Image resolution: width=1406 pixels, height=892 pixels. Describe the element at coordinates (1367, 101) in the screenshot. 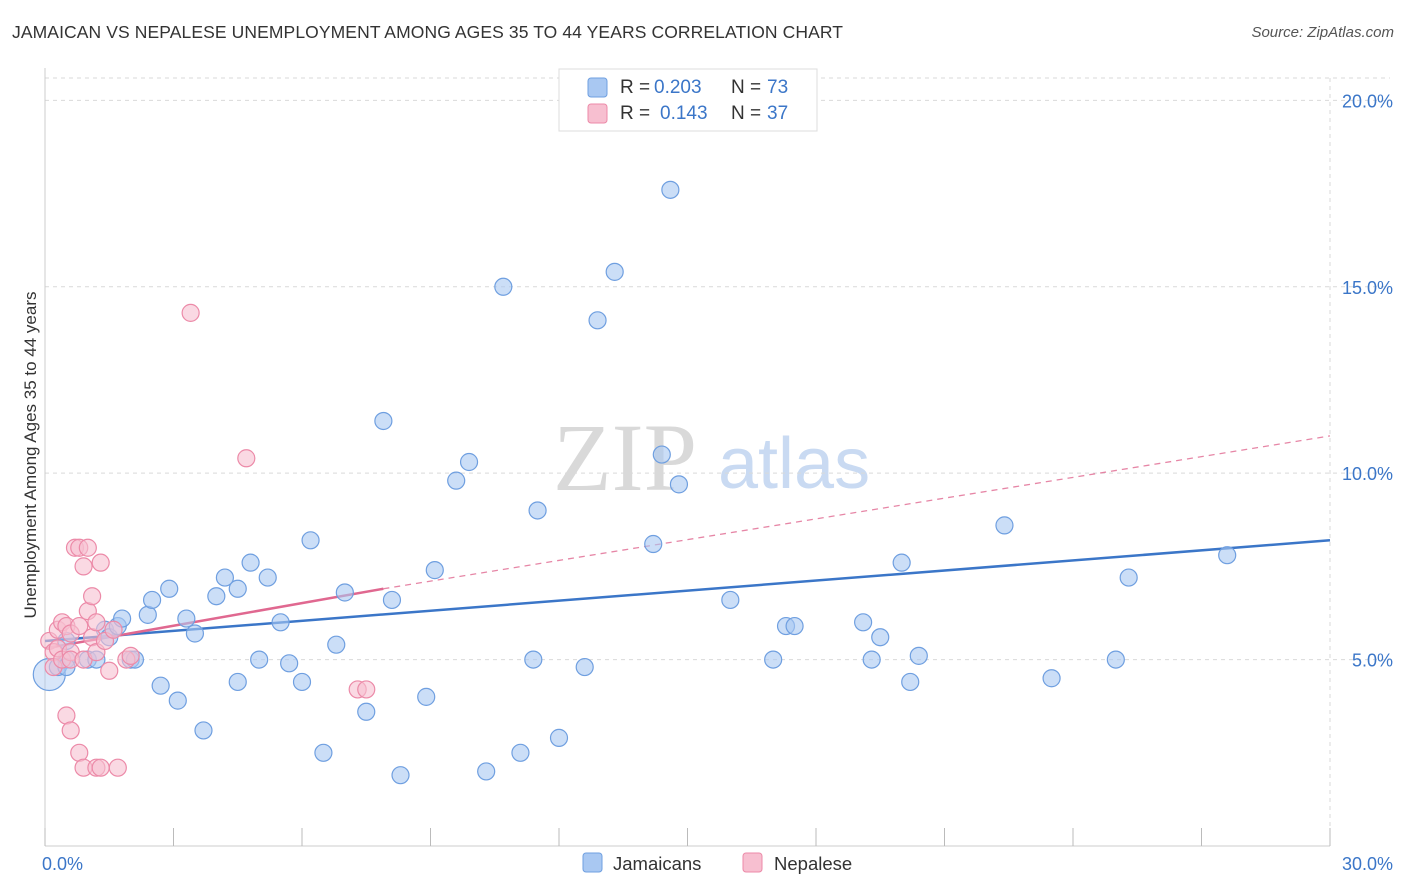

I see `y-tick-label-20: 20.0%` at that location.